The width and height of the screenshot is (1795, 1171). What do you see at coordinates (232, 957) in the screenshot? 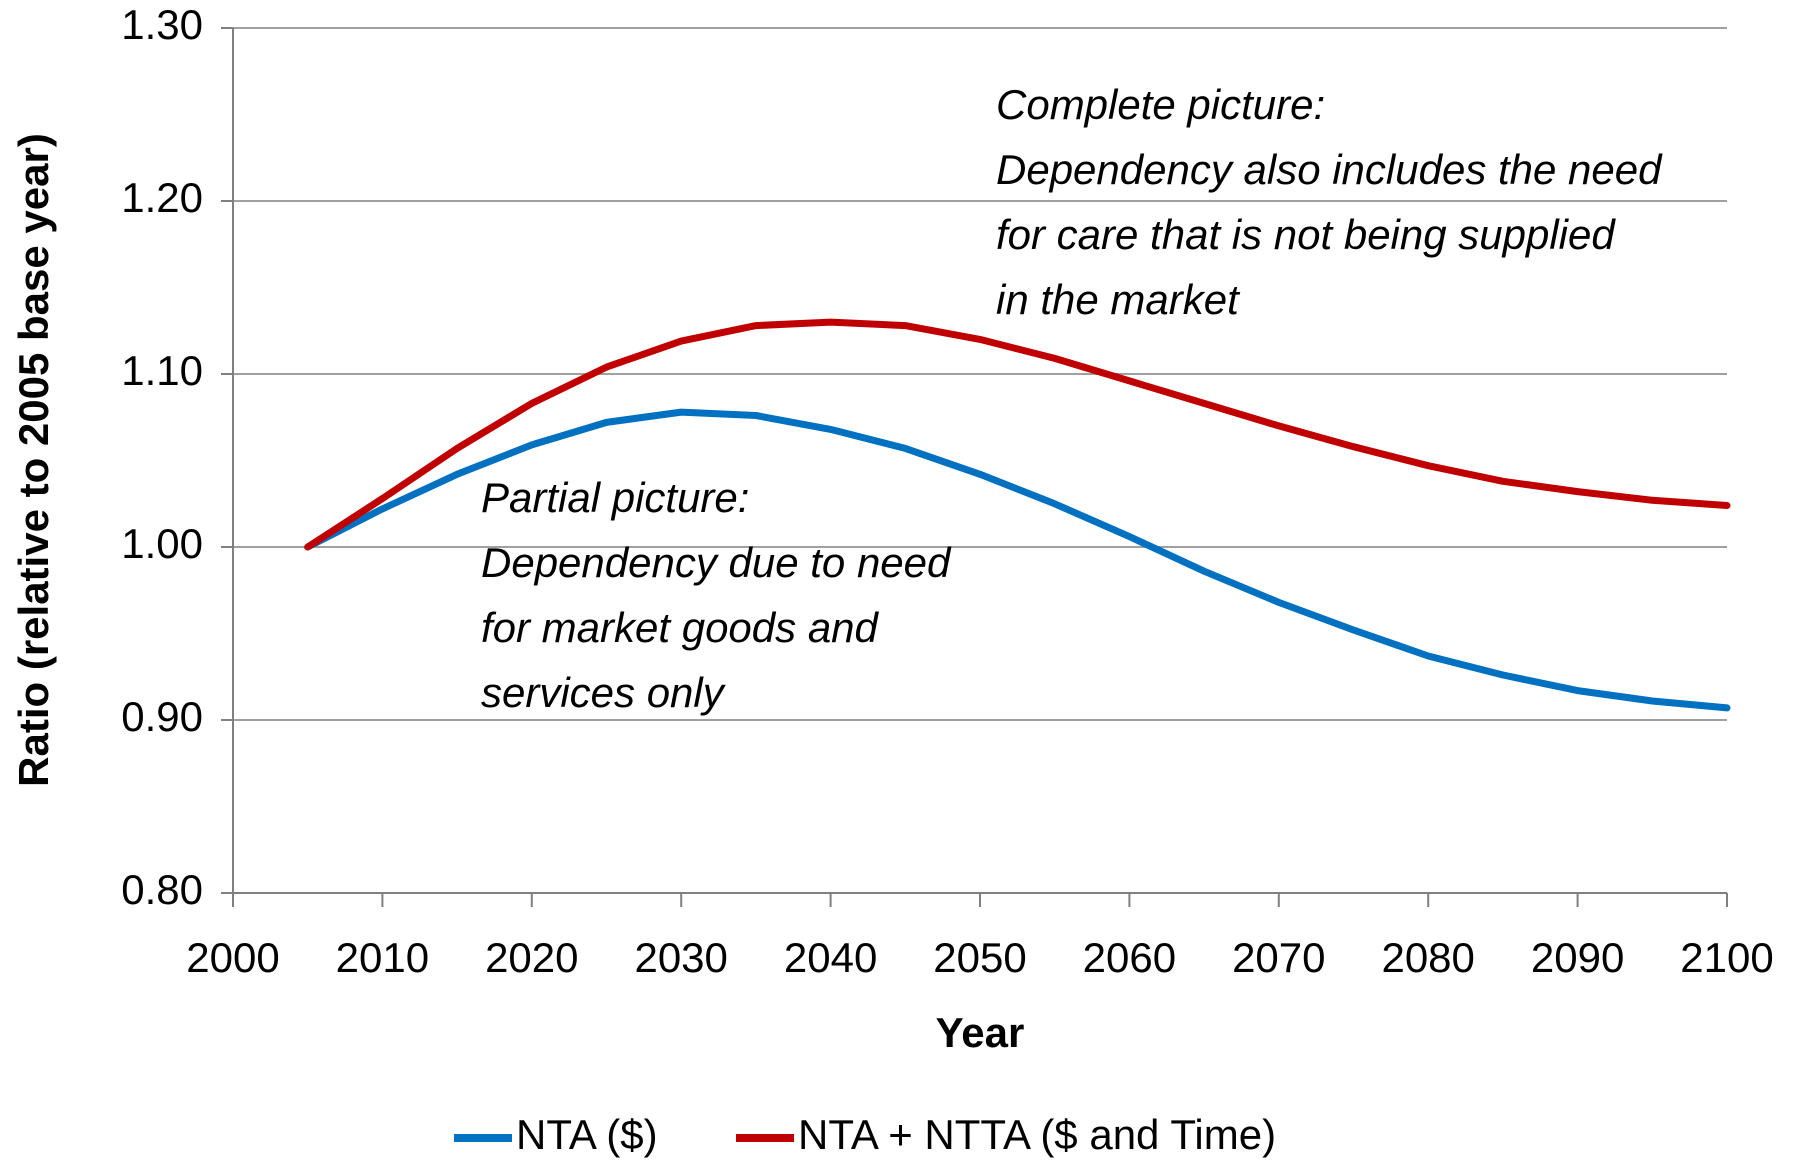
I see `x-tick-label: 2000` at bounding box center [232, 957].